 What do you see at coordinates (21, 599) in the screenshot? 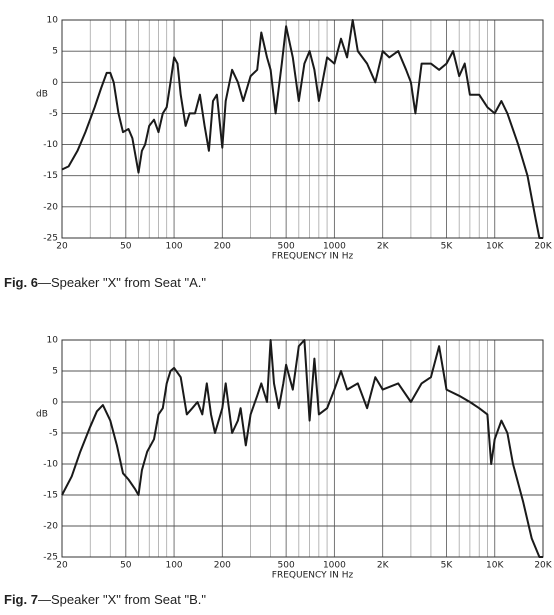
I see `caption-label: Fig. 7` at bounding box center [21, 599].